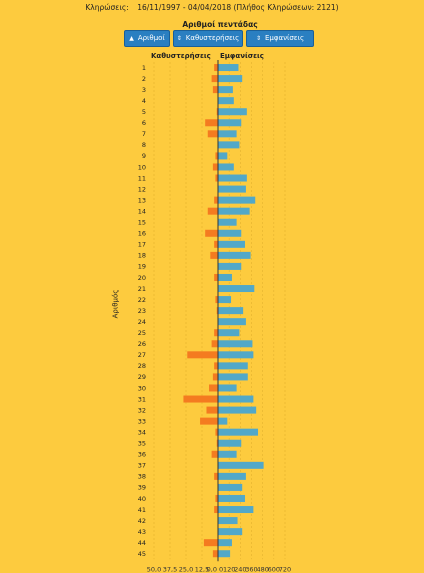 The height and width of the screenshot is (573, 424). What do you see at coordinates (142, 200) in the screenshot?
I see `category-label: 13` at bounding box center [142, 200].